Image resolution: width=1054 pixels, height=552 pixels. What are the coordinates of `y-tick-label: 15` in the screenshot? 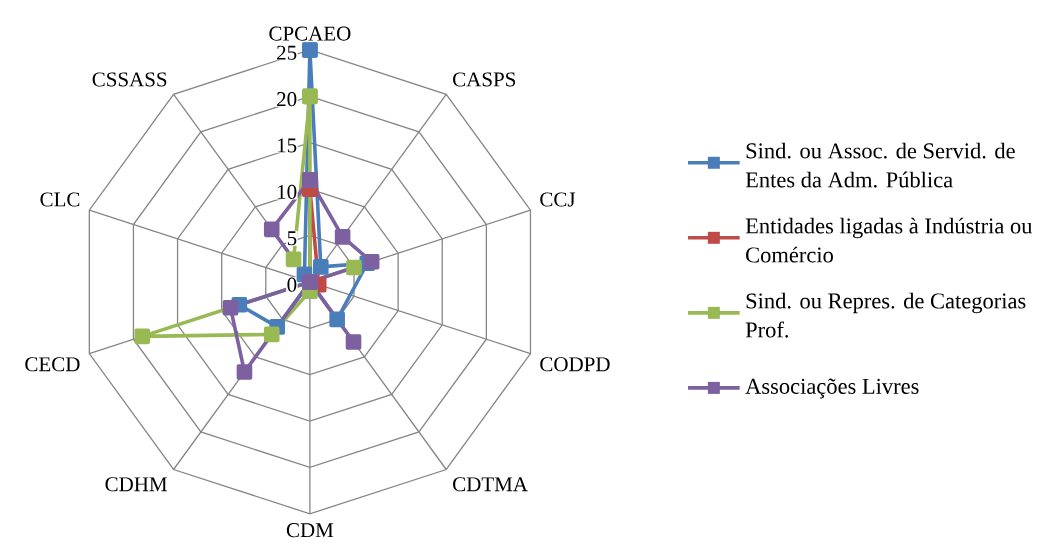 It's located at (287, 145).